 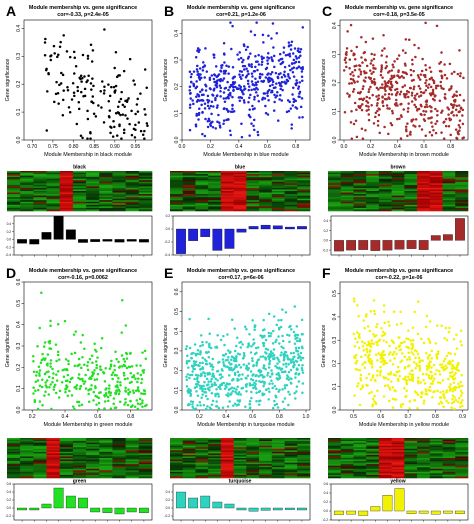 What do you see at coordinates (83, 235) in the screenshot?
I see `bar-plot-frame` at bounding box center [83, 235].